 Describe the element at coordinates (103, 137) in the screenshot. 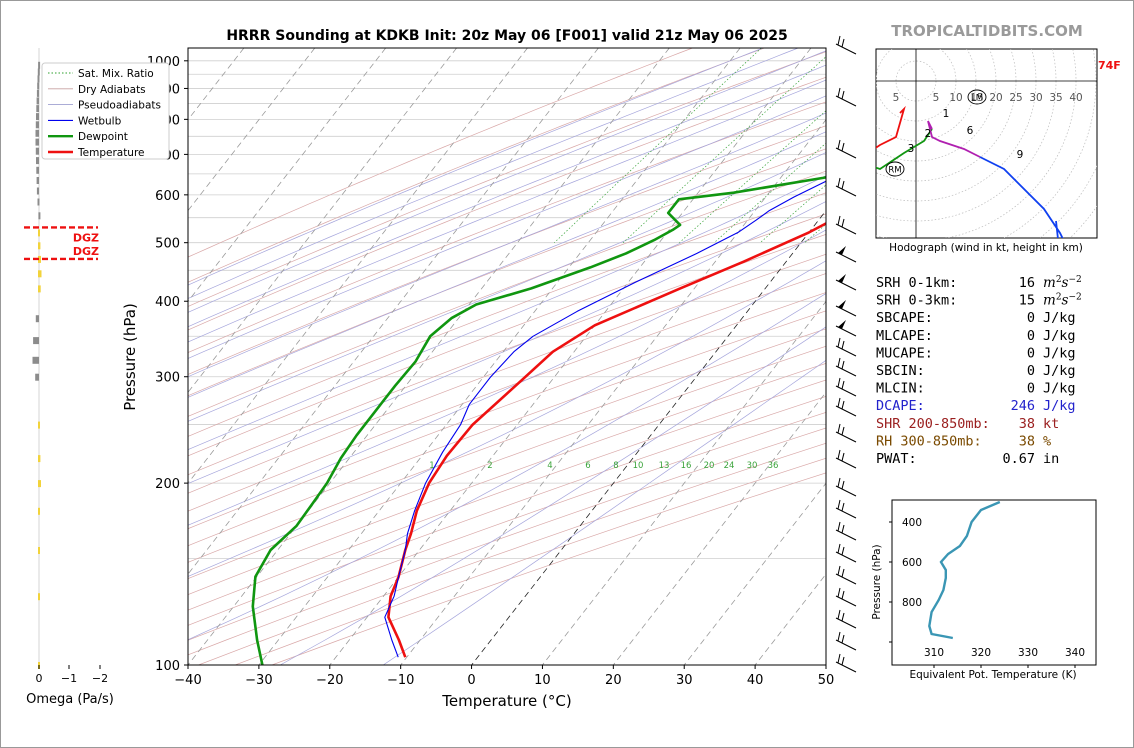

I see `legend-label: Dewpoint` at that location.